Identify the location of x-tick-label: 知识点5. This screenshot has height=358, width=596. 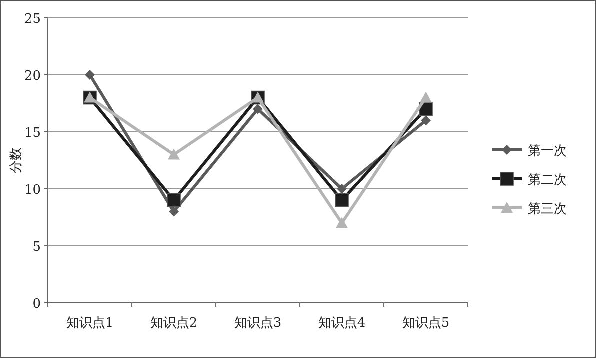
(426, 323).